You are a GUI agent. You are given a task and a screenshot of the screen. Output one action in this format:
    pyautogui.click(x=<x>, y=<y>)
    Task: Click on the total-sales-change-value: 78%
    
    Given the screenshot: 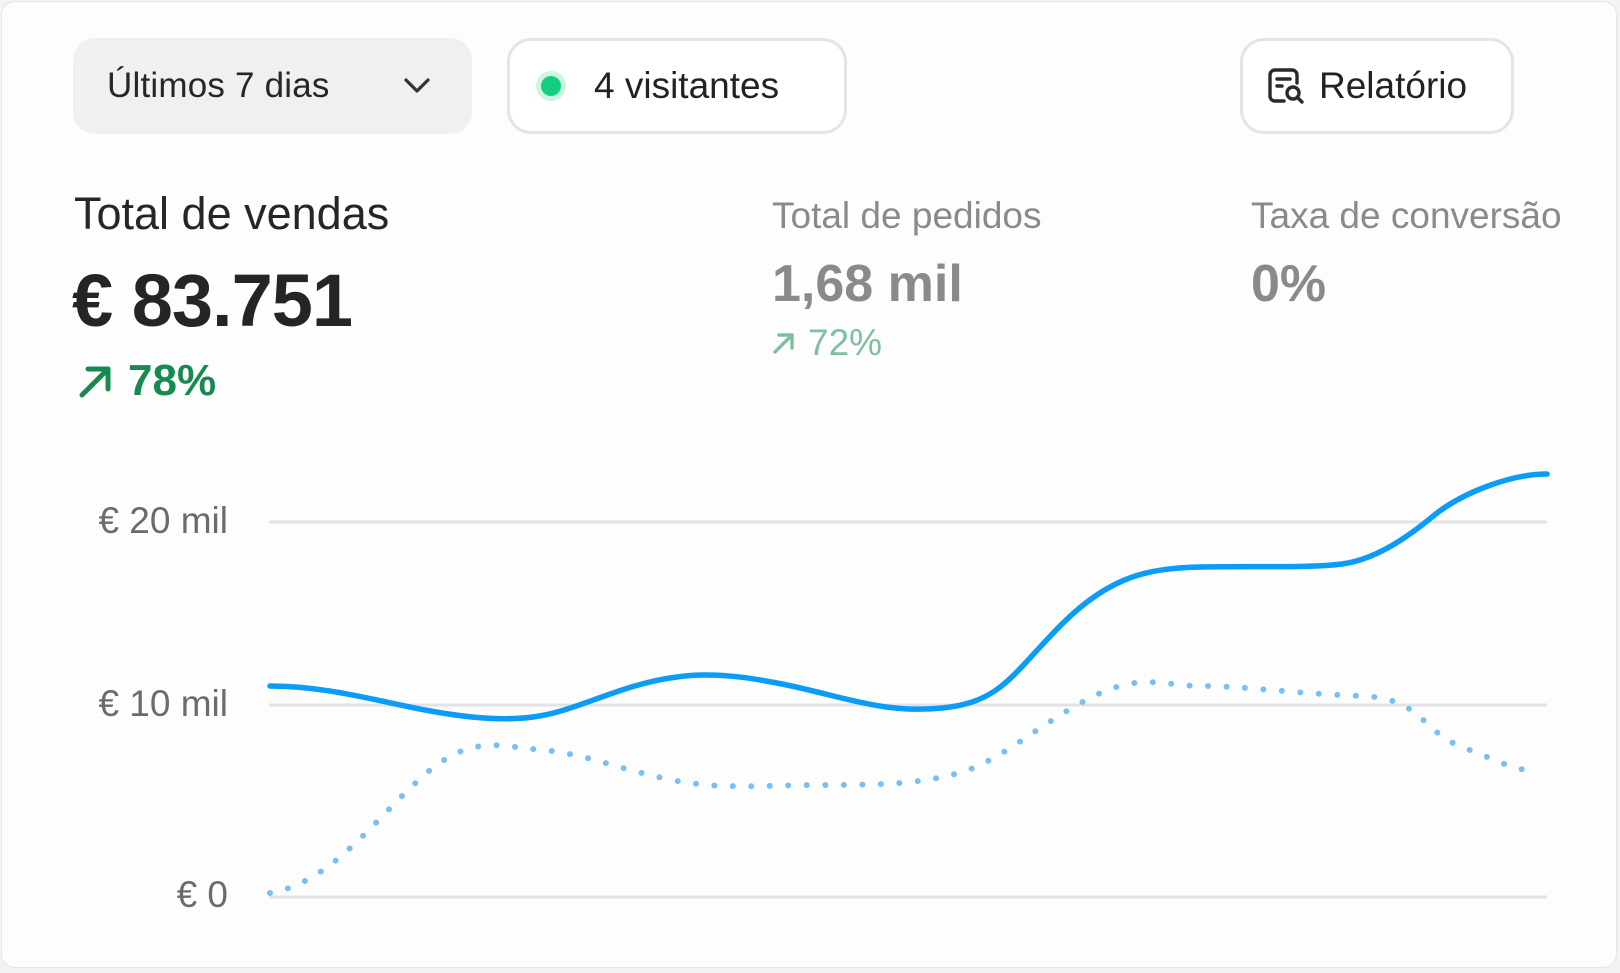 What is the action you would take?
    pyautogui.click(x=172, y=380)
    